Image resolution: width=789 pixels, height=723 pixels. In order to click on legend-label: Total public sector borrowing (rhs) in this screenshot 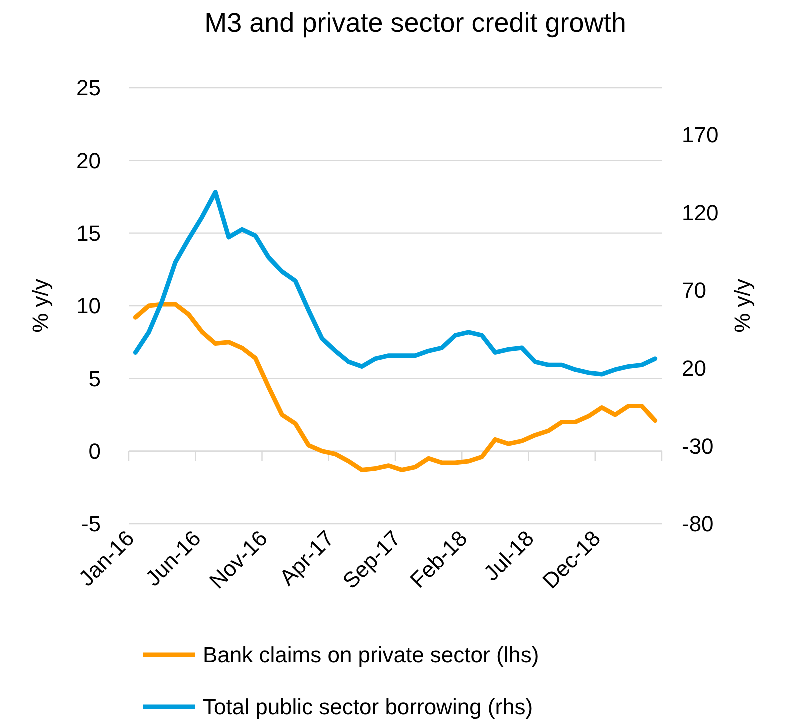, I will do `click(368, 707)`.